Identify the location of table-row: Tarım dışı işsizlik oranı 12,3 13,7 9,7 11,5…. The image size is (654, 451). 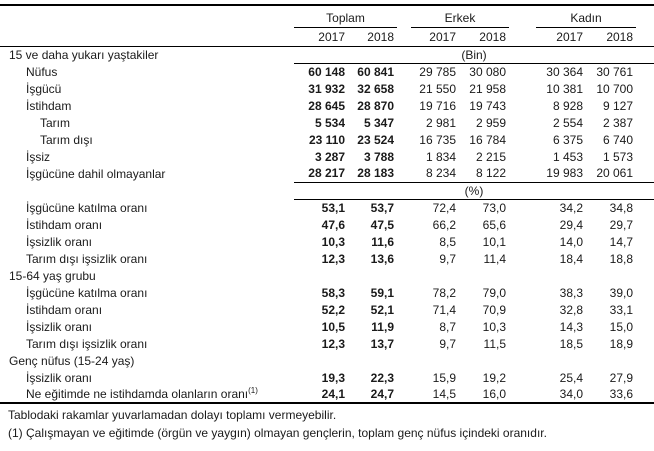
(327, 343).